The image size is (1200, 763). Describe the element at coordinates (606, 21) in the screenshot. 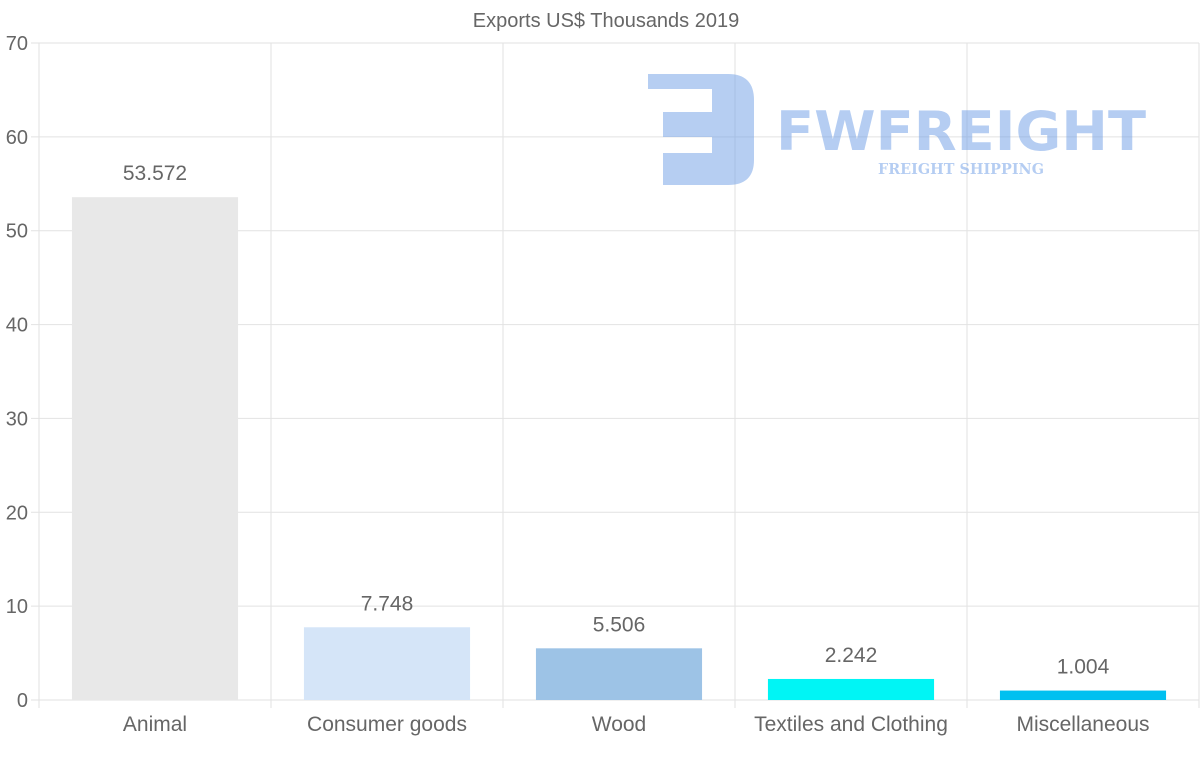

I see `chart-title: Exports US$ Thousands 2019` at that location.